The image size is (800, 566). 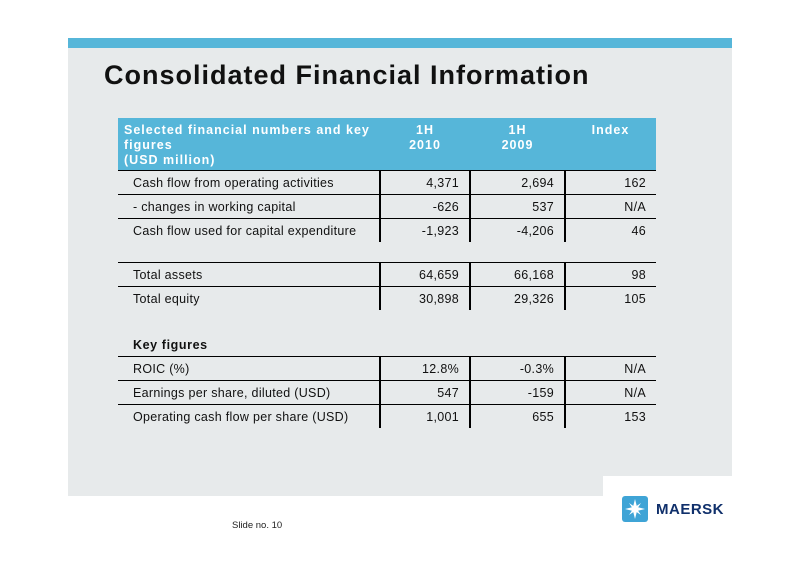 What do you see at coordinates (257, 525) in the screenshot?
I see `slide-number: Slide no. 10` at bounding box center [257, 525].